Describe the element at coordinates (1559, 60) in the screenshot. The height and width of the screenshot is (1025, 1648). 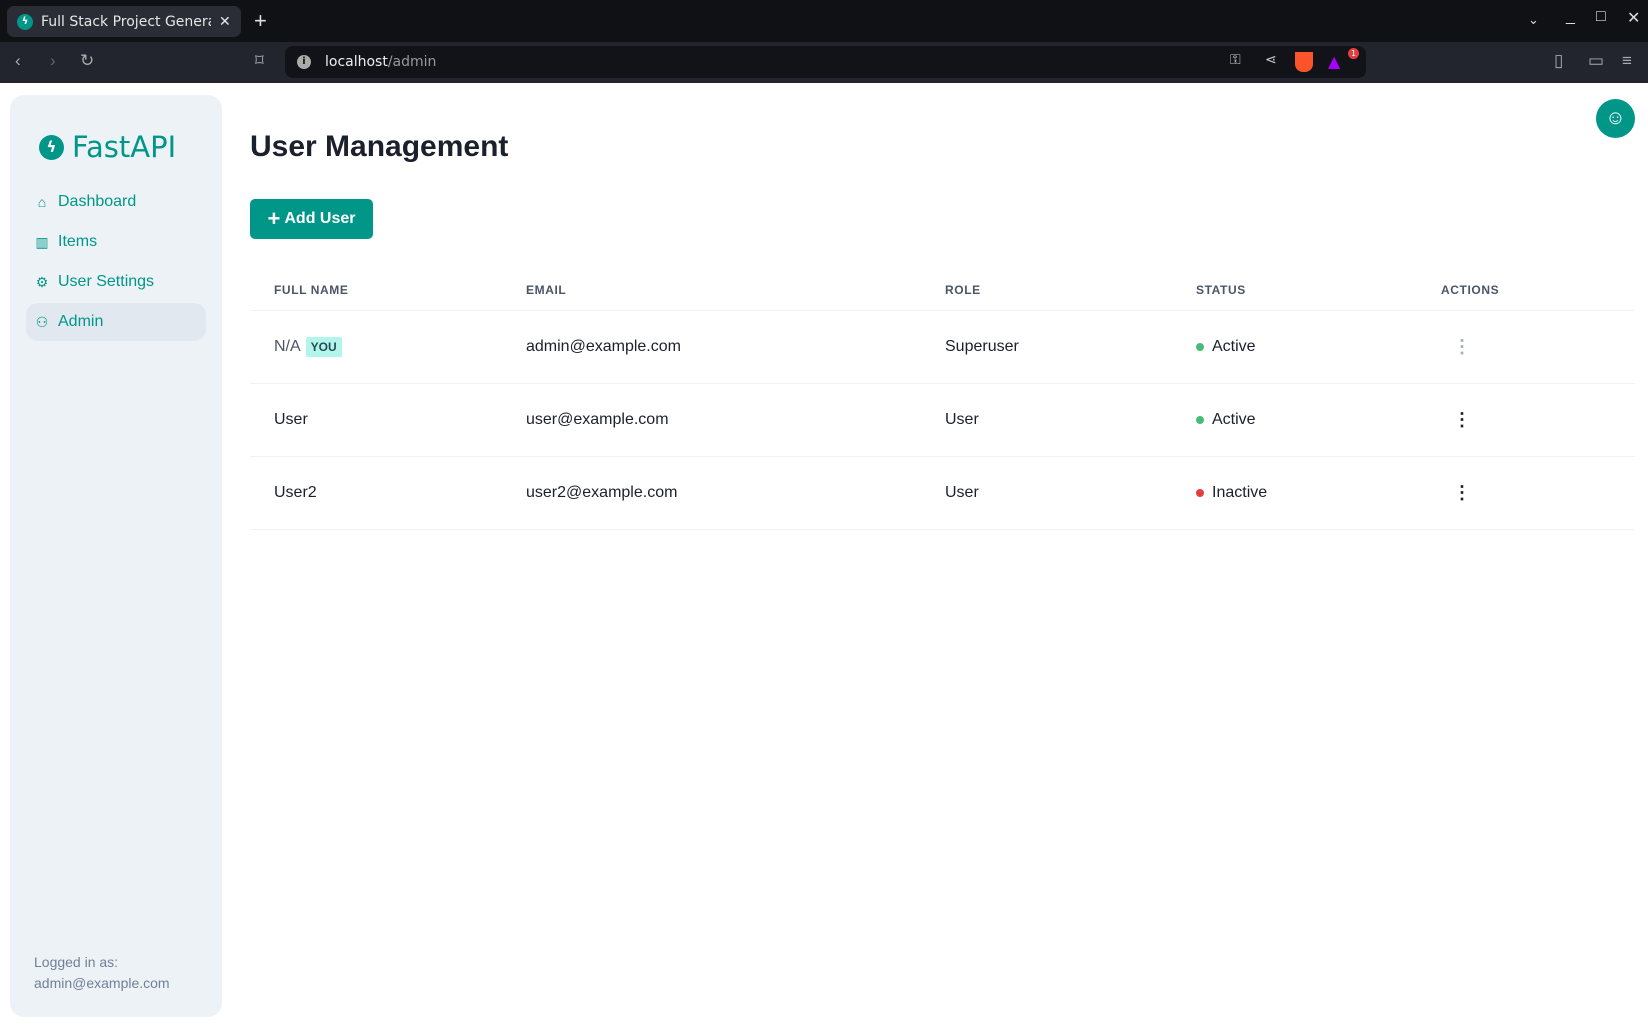
I see `sidebar-toggle-icon: ▯` at that location.